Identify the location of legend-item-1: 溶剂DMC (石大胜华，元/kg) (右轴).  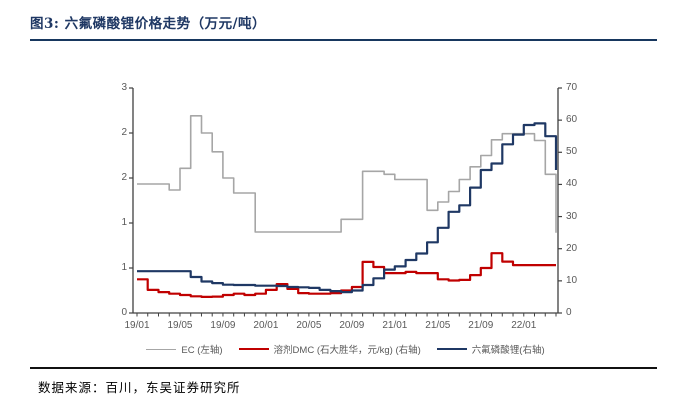
(329, 349).